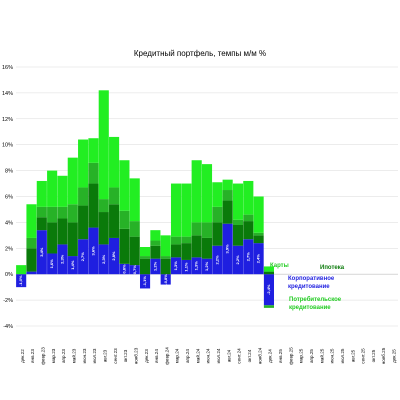  I want to click on chart-title: Кредитный портфель, темпы м/м %, so click(200, 53).